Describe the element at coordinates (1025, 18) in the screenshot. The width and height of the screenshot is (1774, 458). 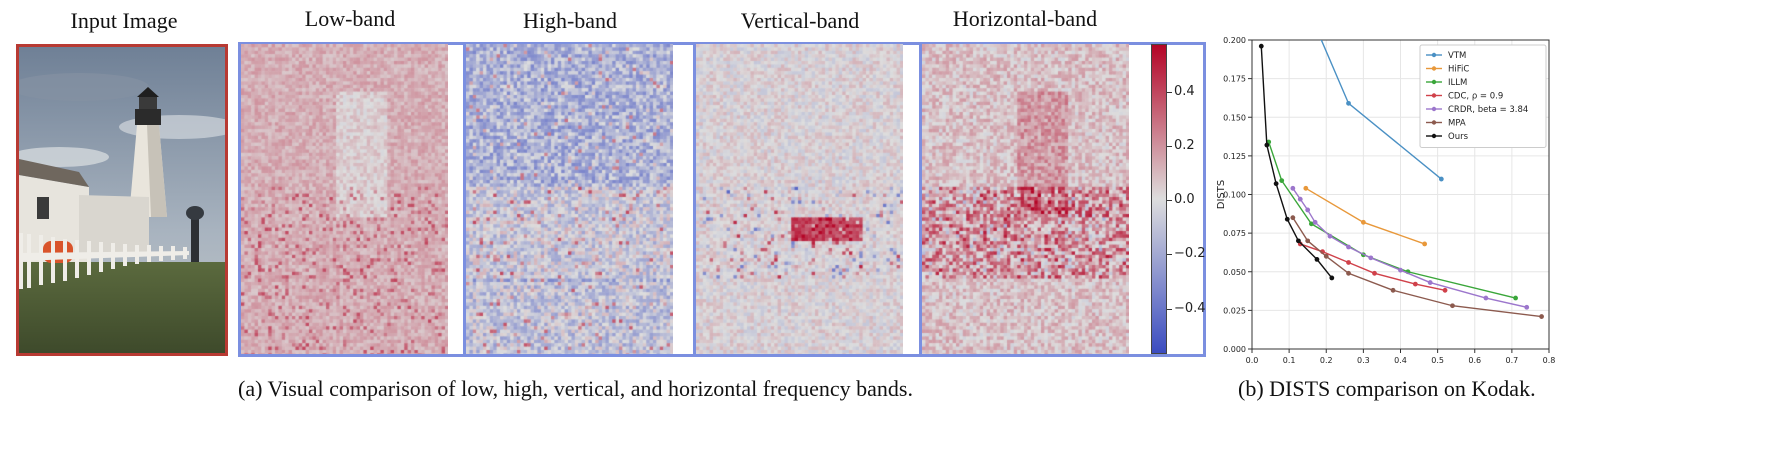
I see `horizontal-band-title: Horizontal-band` at that location.